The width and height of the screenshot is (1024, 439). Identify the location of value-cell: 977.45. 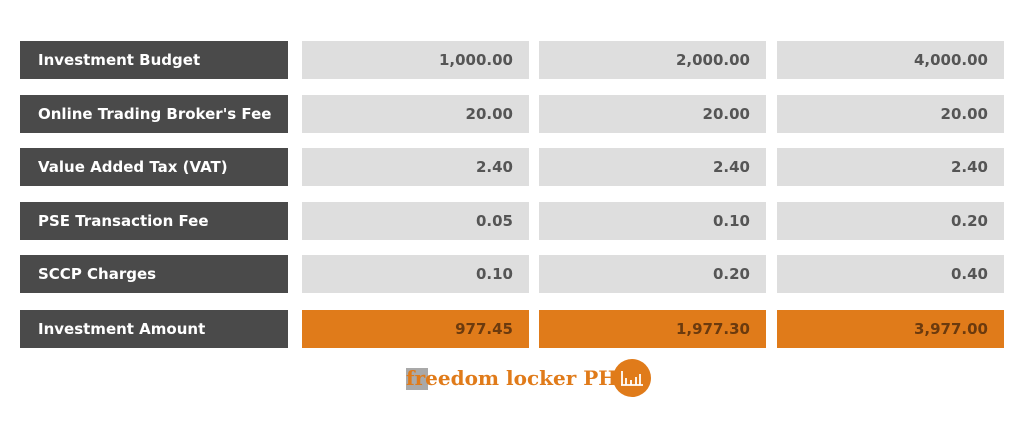
(415, 329).